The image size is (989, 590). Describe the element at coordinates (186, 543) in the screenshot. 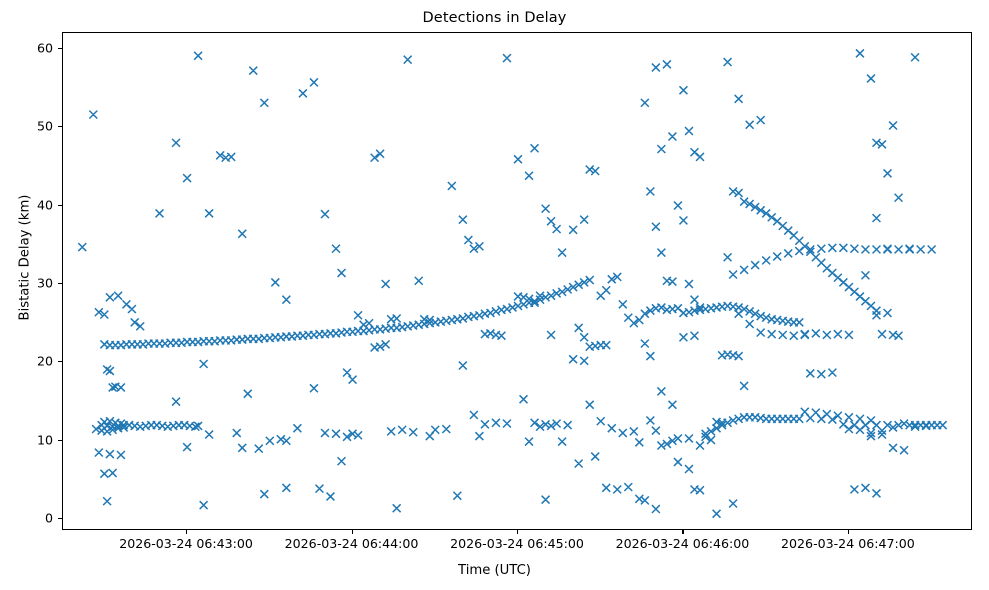

I see `x-tick-label: 2026-03-24 06:43:00` at that location.